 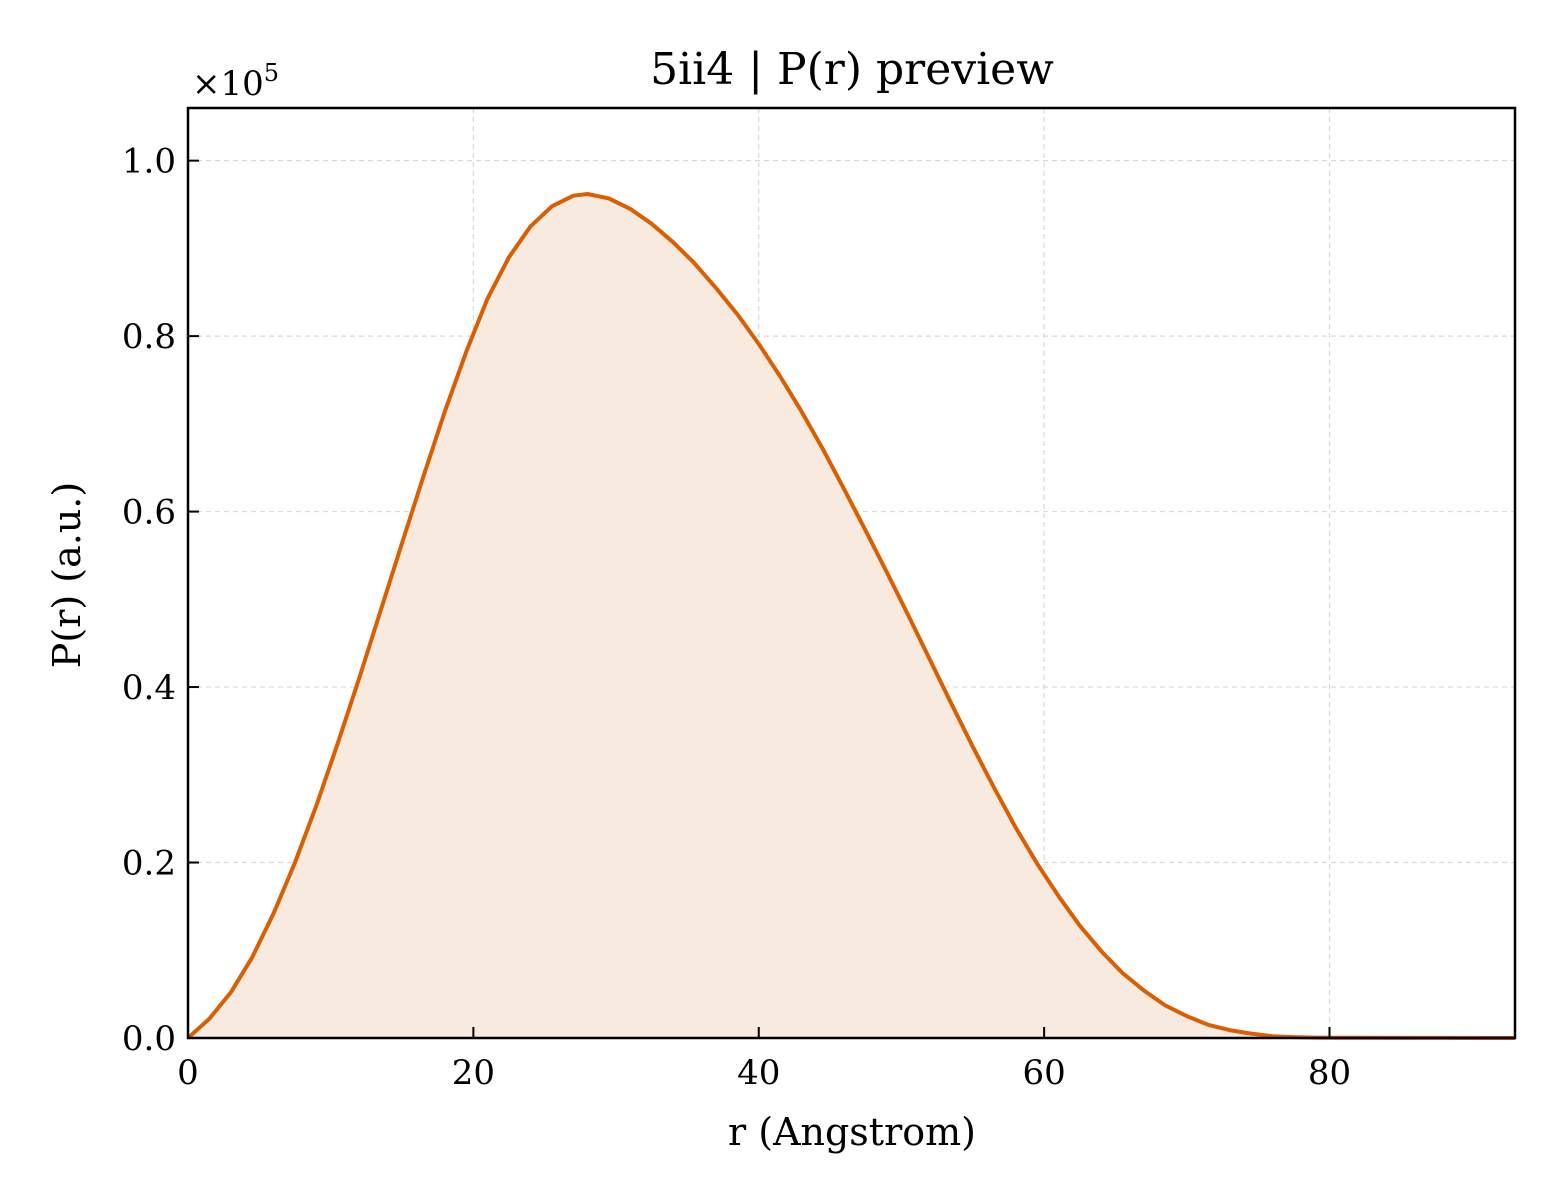 I want to click on x-tick-label: 0, so click(x=188, y=1073).